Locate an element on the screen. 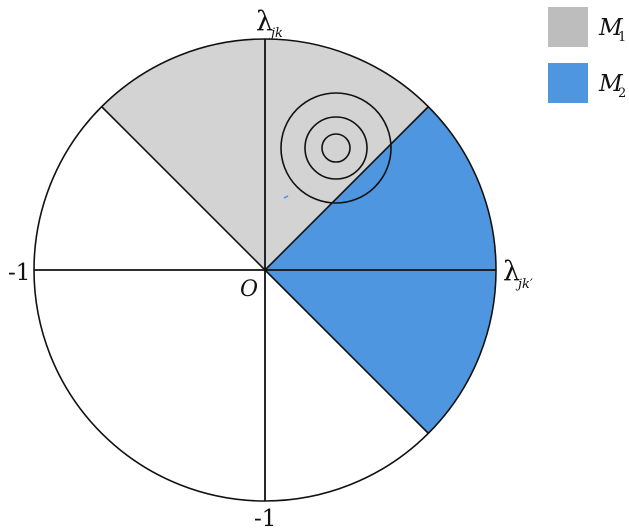 Image resolution: width=629 pixels, height=531 pixels. legend-swatch-m1 is located at coordinates (568, 27).